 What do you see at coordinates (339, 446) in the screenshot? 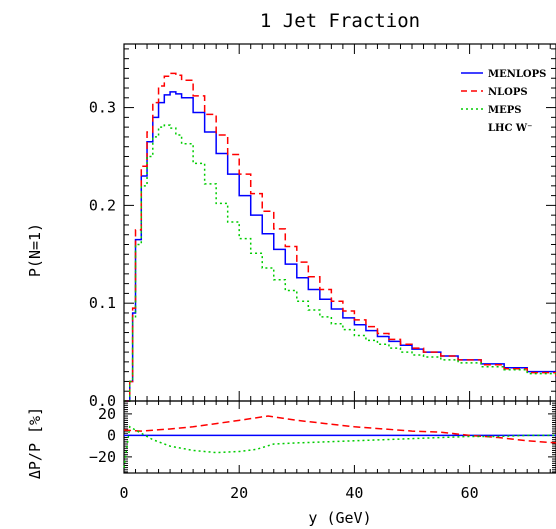
I see `ratio-series-meps` at bounding box center [339, 446].